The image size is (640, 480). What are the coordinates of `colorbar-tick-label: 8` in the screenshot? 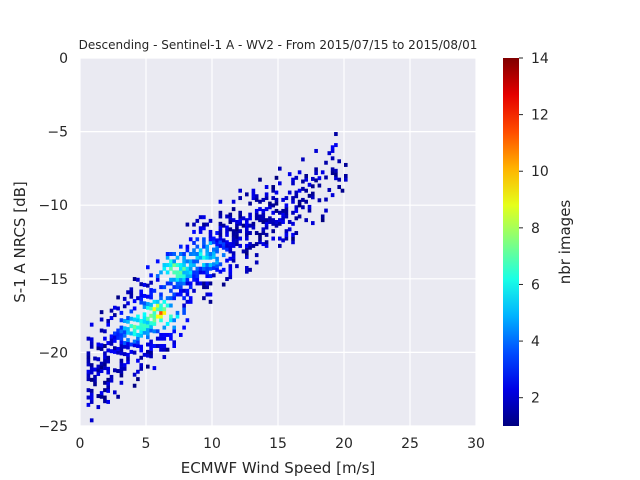 It's located at (535, 229).